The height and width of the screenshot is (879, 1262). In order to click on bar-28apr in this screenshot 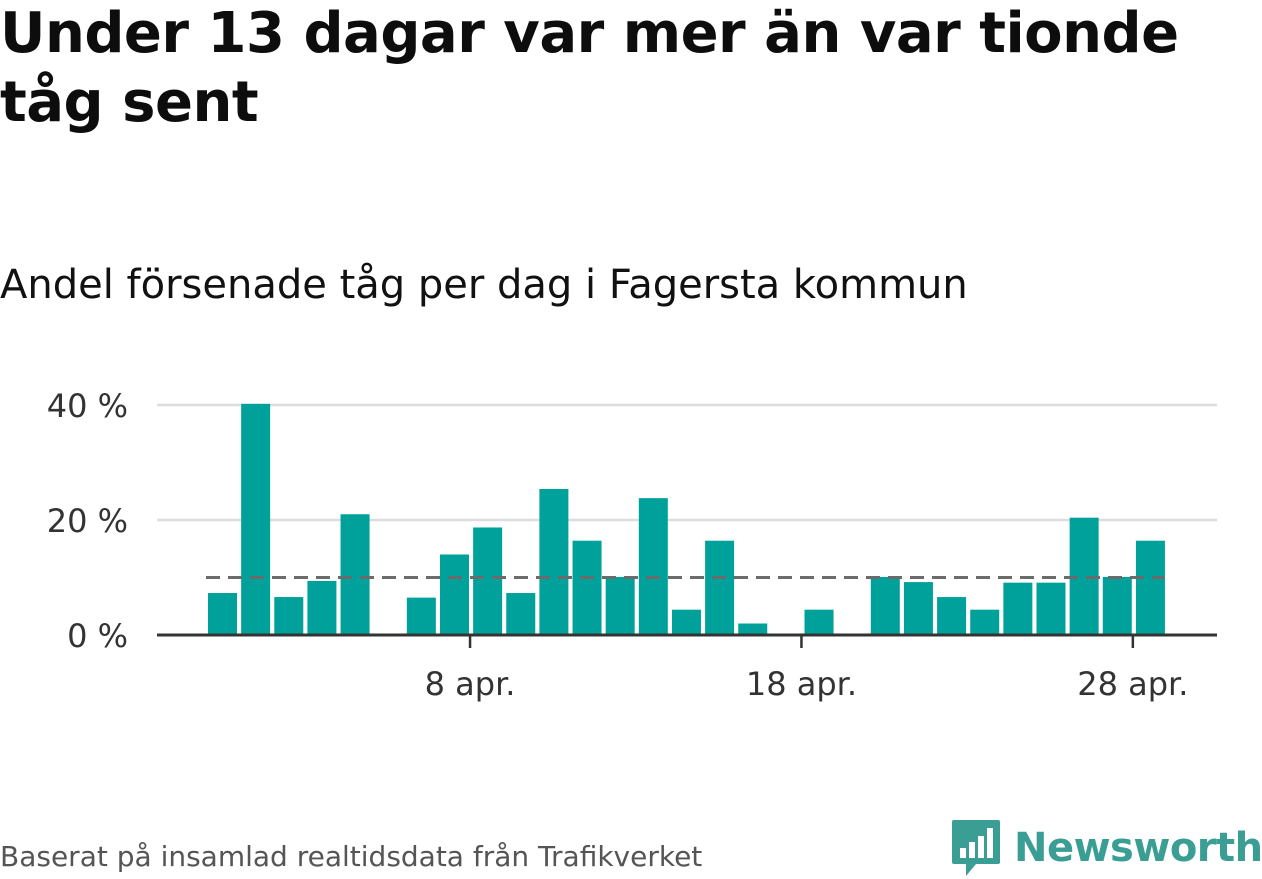, I will do `click(1117, 605)`.